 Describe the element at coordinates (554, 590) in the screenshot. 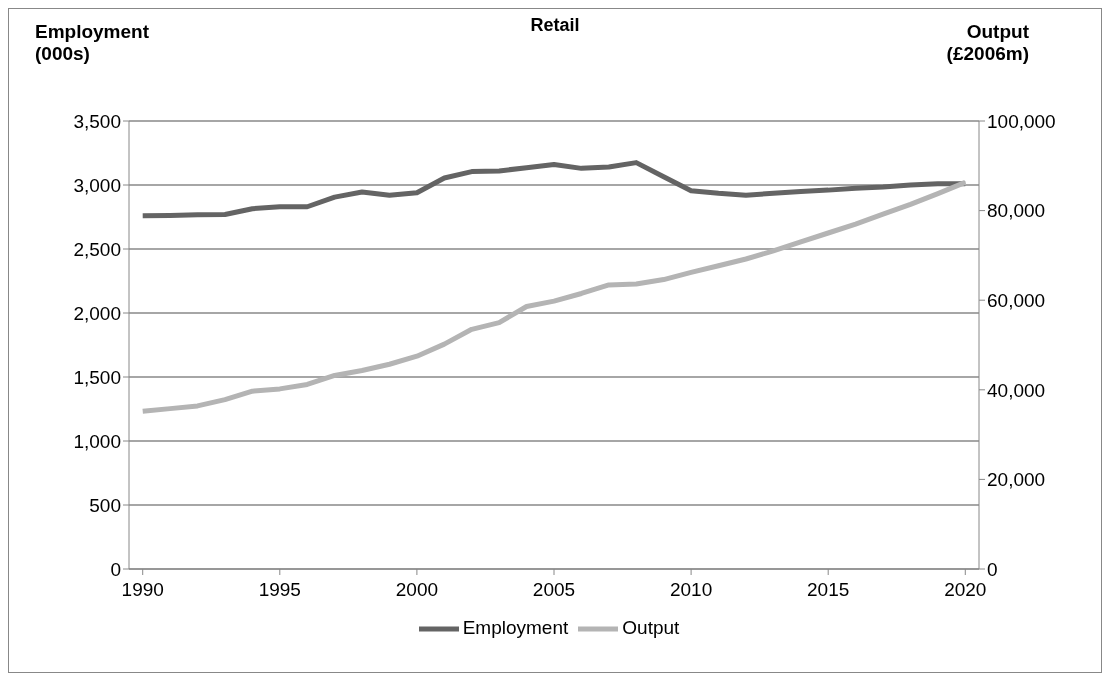

I see `x-tick-label: 2005` at that location.